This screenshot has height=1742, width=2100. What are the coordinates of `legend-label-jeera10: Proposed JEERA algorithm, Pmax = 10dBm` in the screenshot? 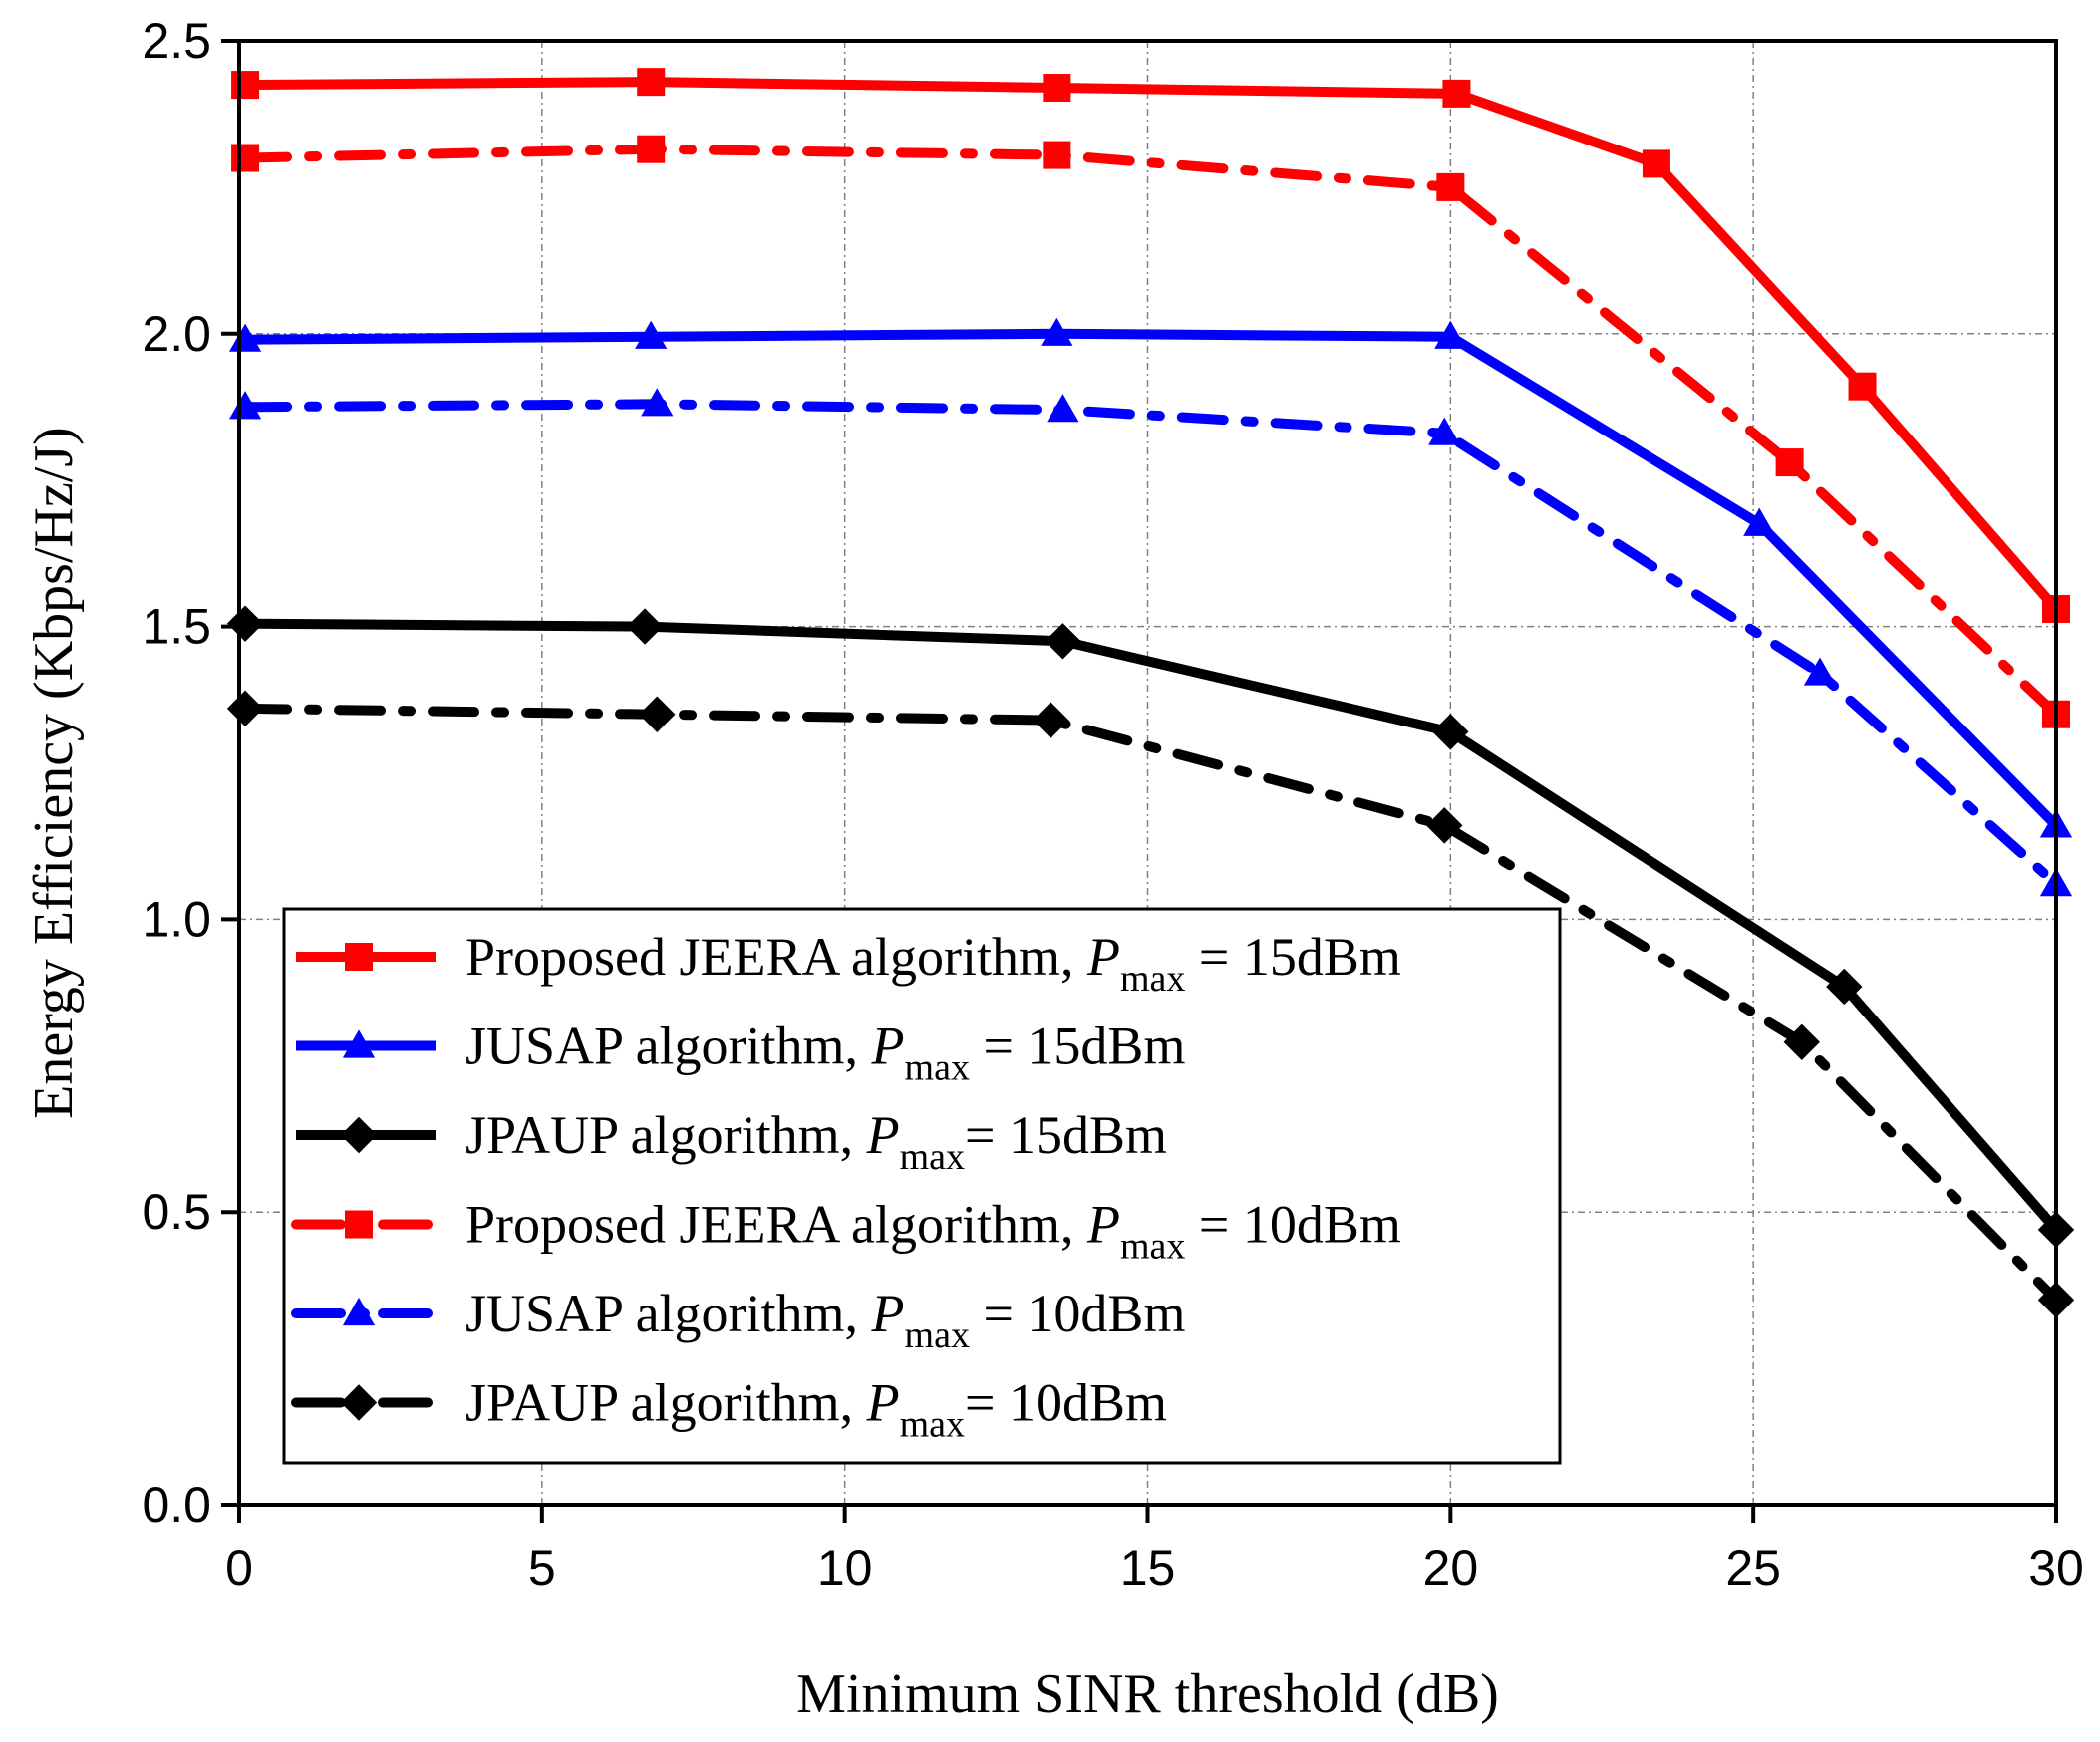 It's located at (933, 1231).